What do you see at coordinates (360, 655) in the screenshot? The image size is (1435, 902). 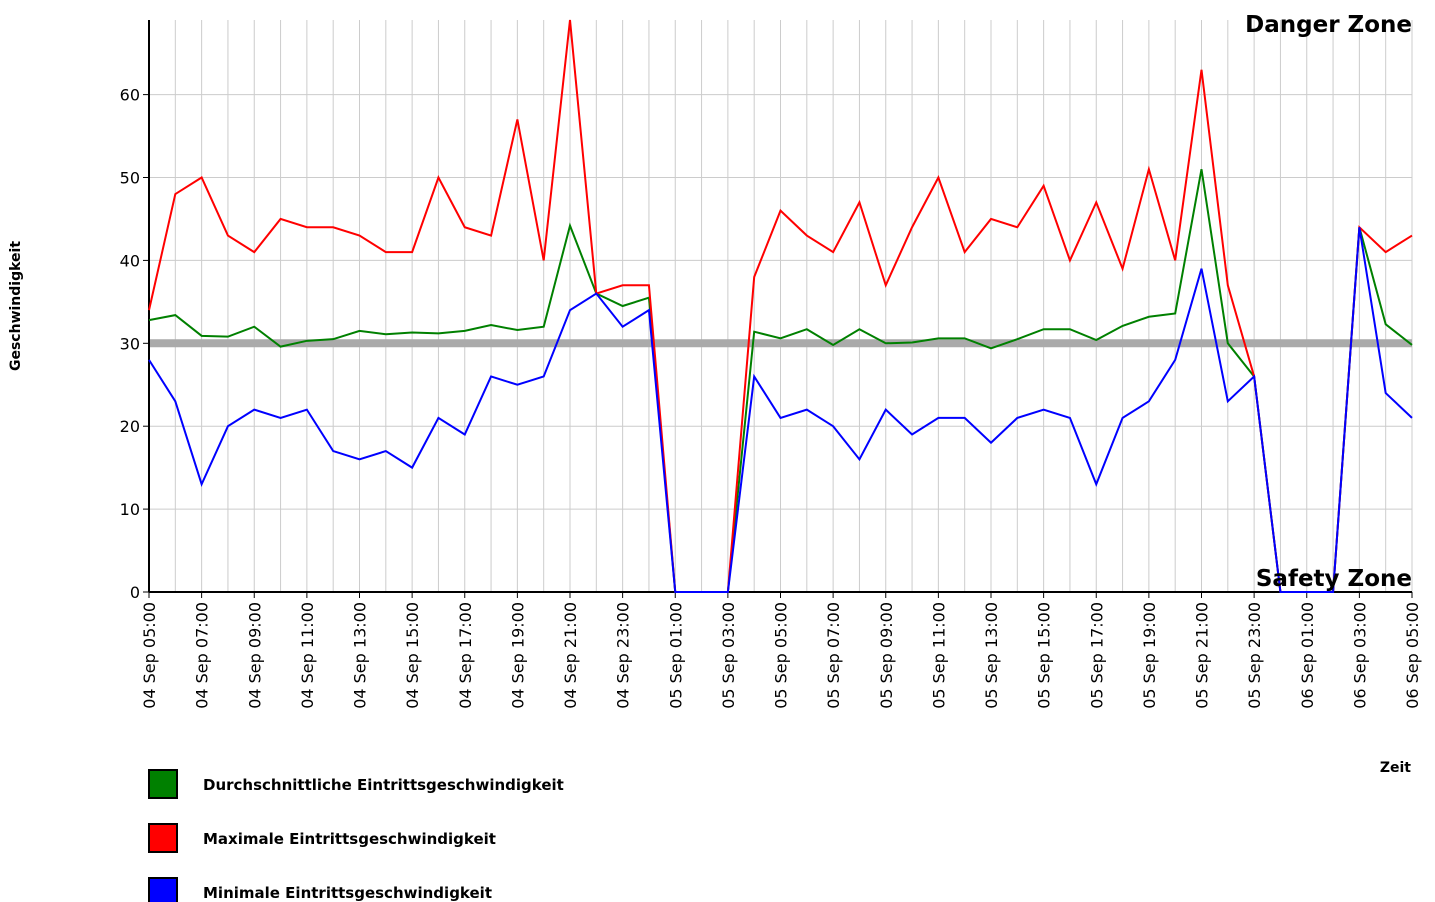 I see `x-tick-label: 04 Sep 13:00` at bounding box center [360, 655].